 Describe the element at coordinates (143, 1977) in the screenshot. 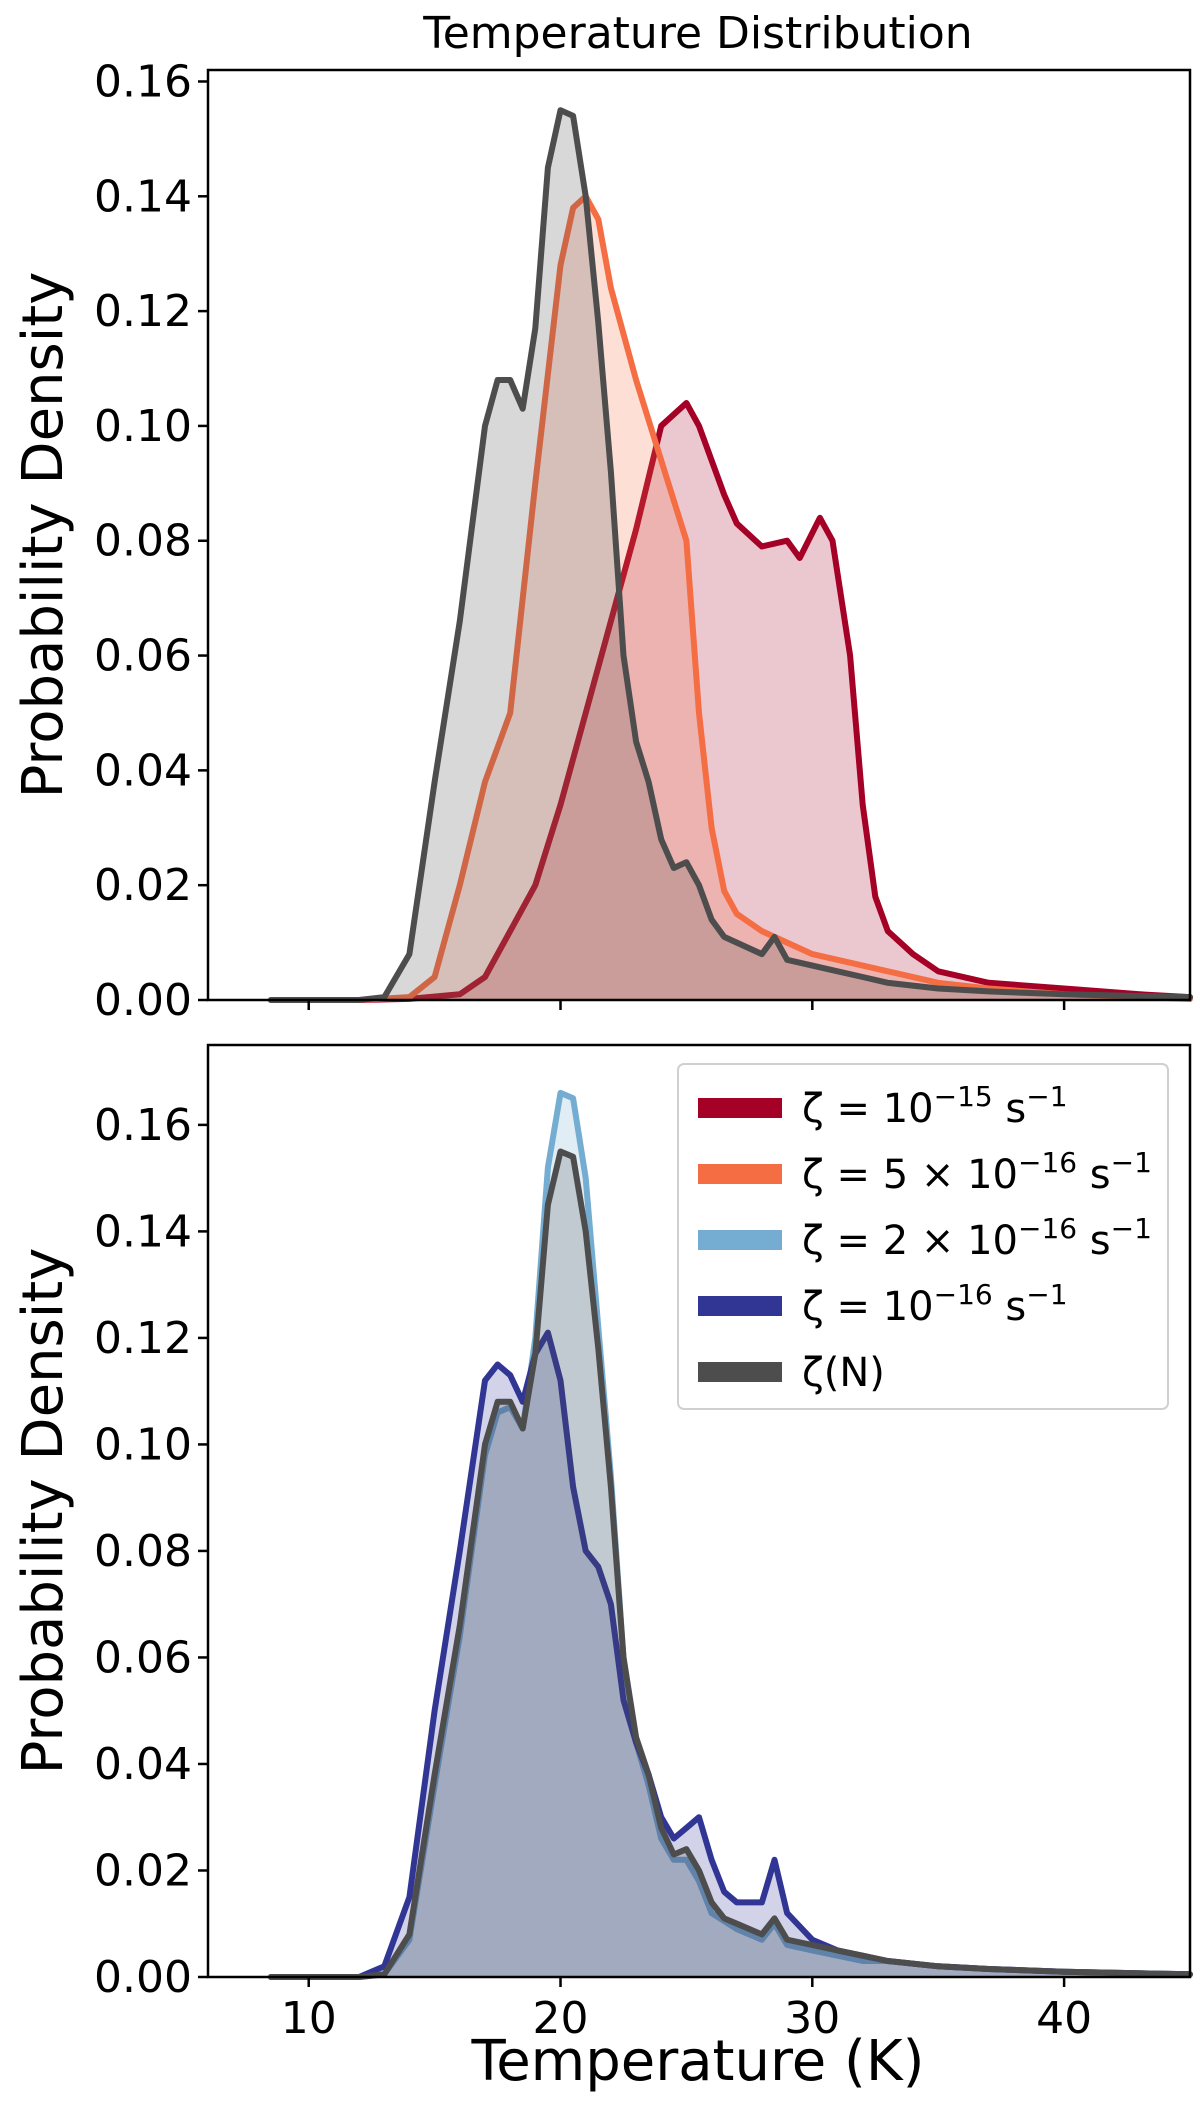

I see `panel1-ytick-label: 0.00` at that location.